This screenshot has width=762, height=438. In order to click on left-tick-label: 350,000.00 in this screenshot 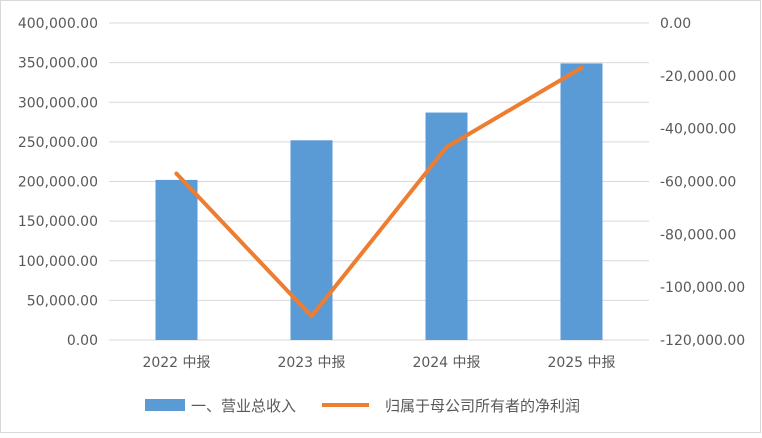, I will do `click(58, 64)`.